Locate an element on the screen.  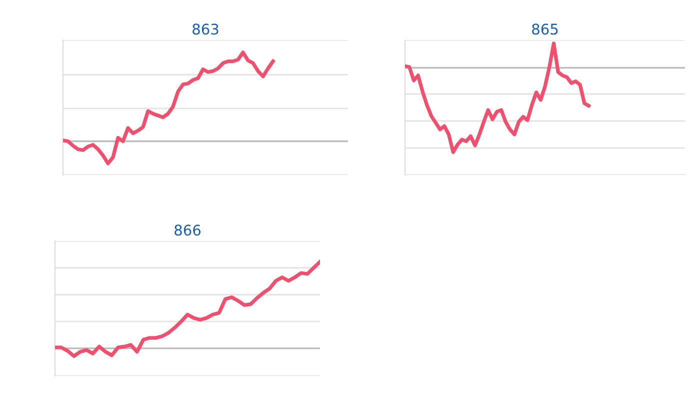
chart-title: 863 is located at coordinates (205, 29).